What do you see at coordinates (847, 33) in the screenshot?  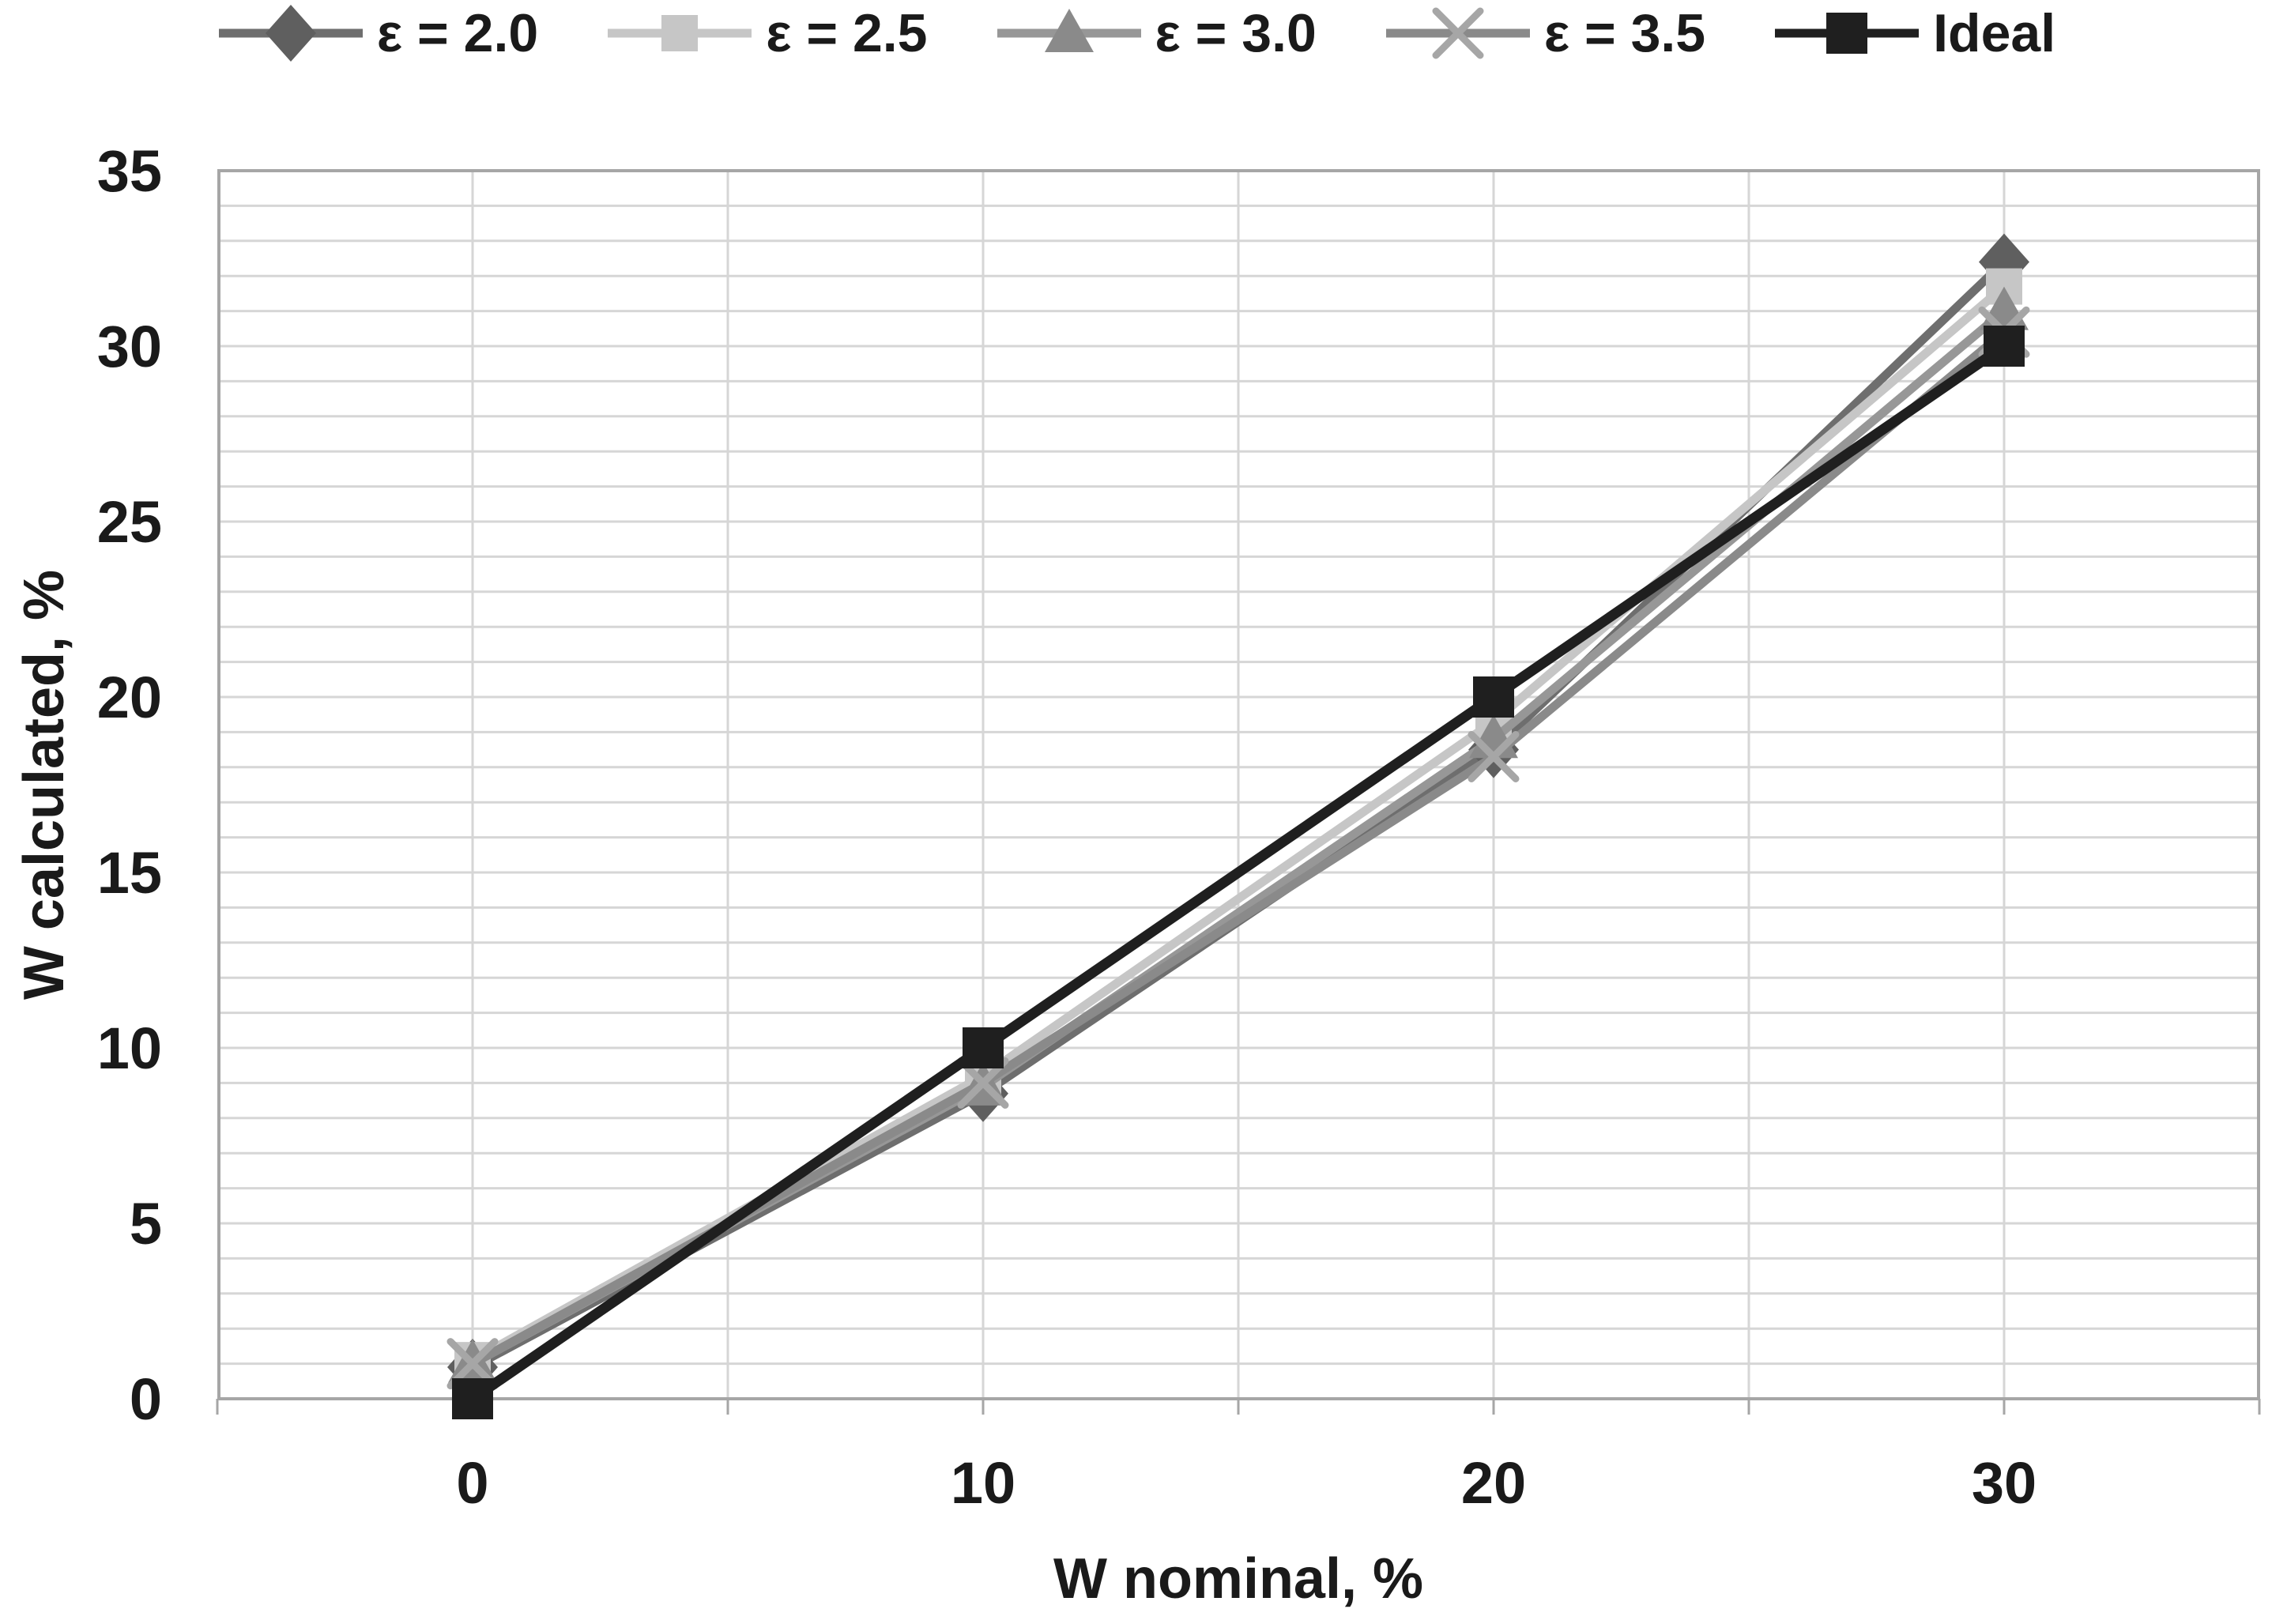 I see `legend-label: ε = 2.5` at bounding box center [847, 33].